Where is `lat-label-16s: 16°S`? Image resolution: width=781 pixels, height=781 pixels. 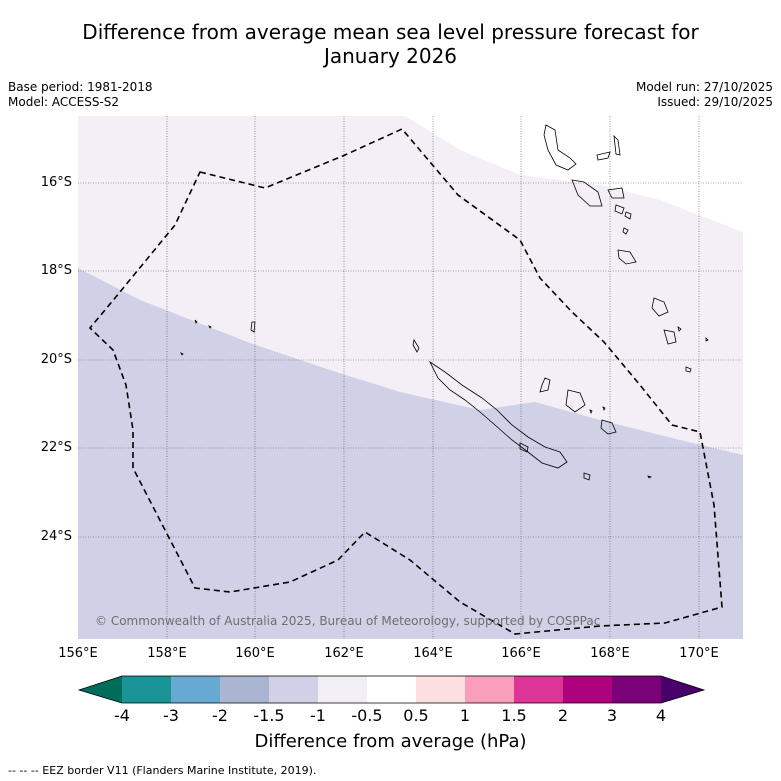
lat-label-16s: 16°S is located at coordinates (56, 182).